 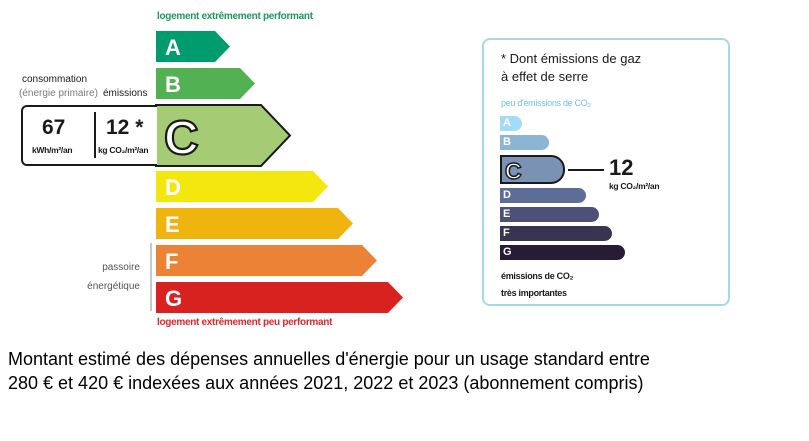 I want to click on ges-title-line2: à effet de serre, so click(x=545, y=76).